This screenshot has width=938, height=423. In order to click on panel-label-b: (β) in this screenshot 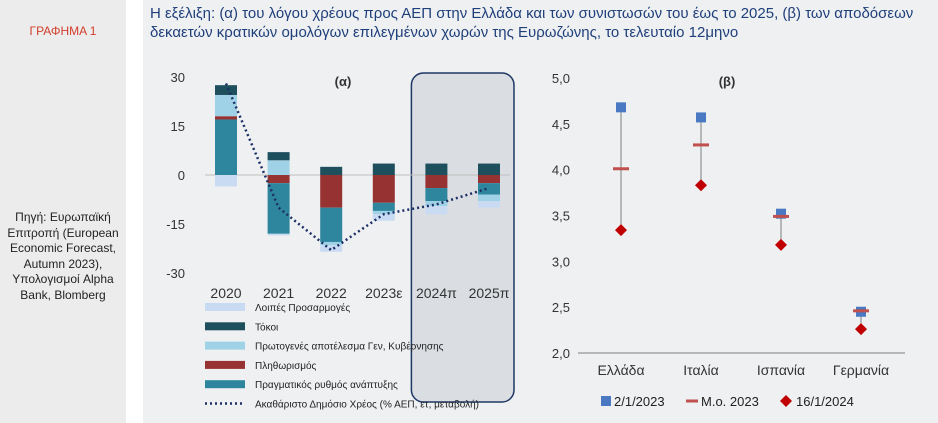, I will do `click(727, 81)`.